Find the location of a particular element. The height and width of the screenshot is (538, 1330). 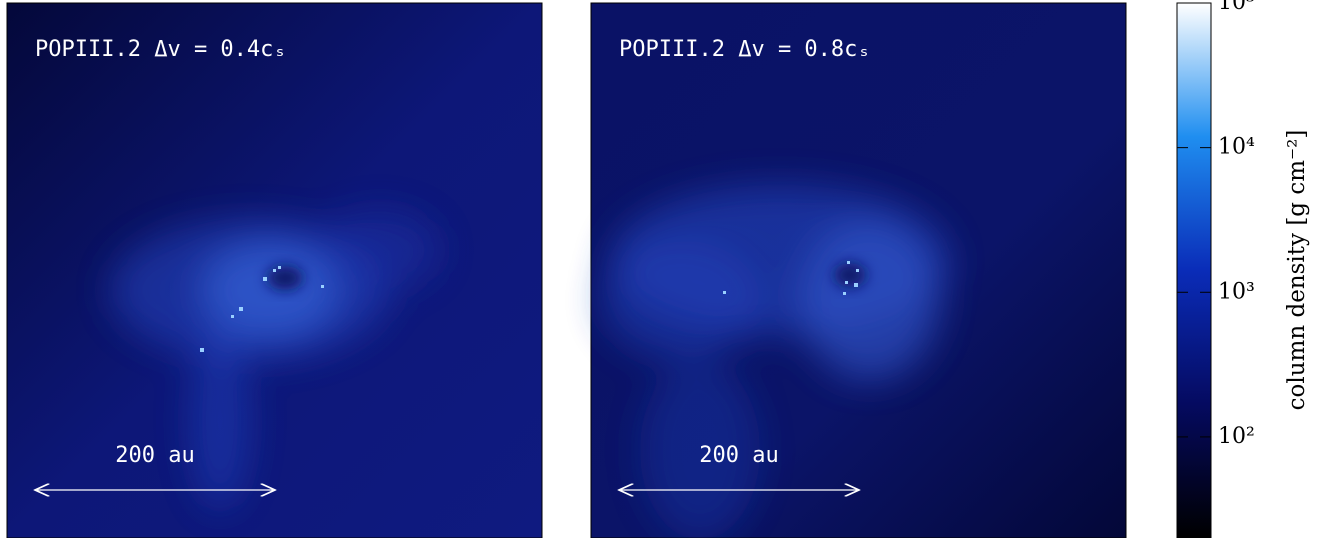

colorbar-label: column density [g cm⁻²] is located at coordinates (1297, 270).